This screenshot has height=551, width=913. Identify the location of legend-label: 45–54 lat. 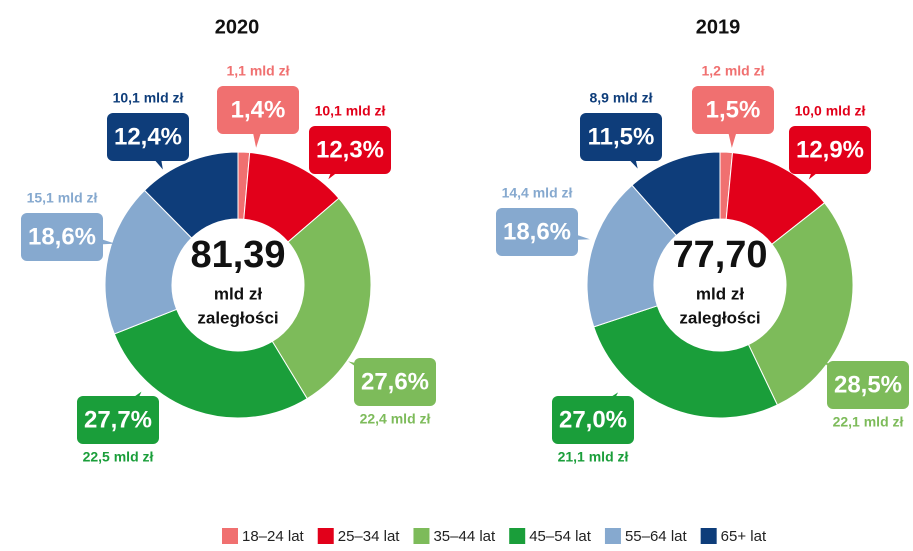
(560, 536).